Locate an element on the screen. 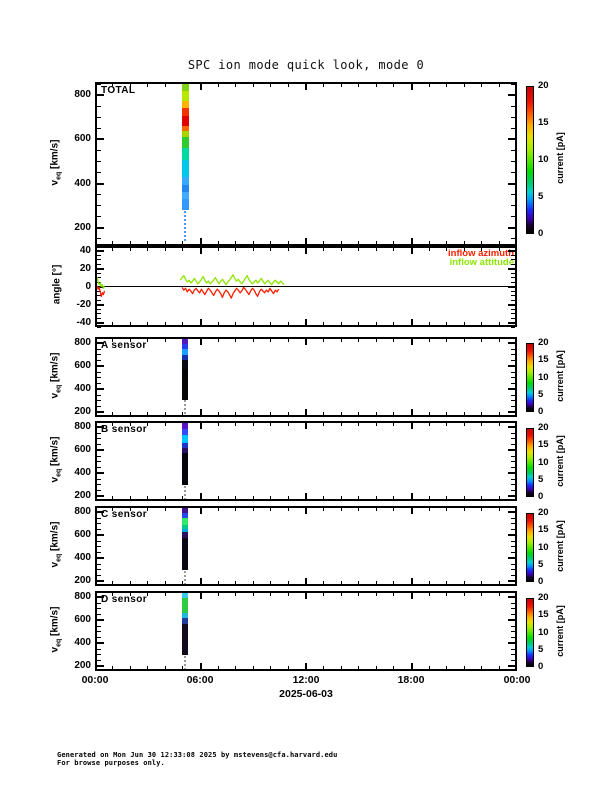  panel-label-b-sensor: B sensor is located at coordinates (124, 429).